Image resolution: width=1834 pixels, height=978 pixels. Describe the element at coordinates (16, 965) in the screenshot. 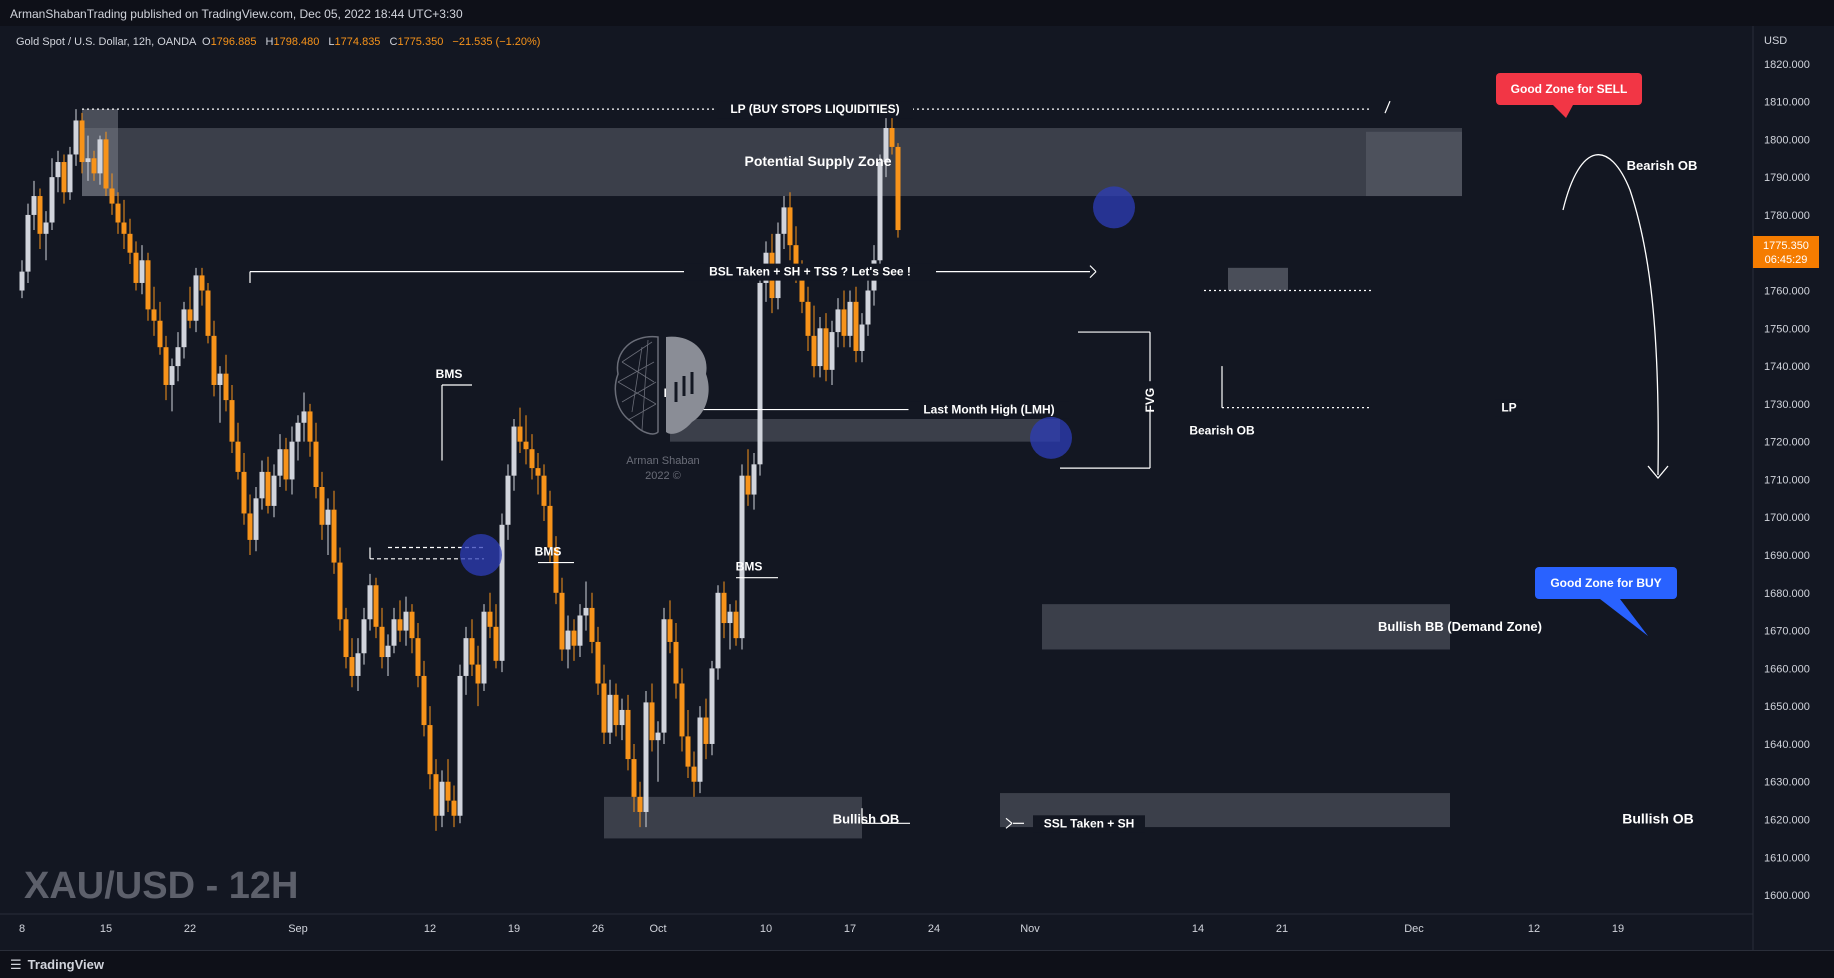

I see `tv-logo-icon: ☰` at that location.